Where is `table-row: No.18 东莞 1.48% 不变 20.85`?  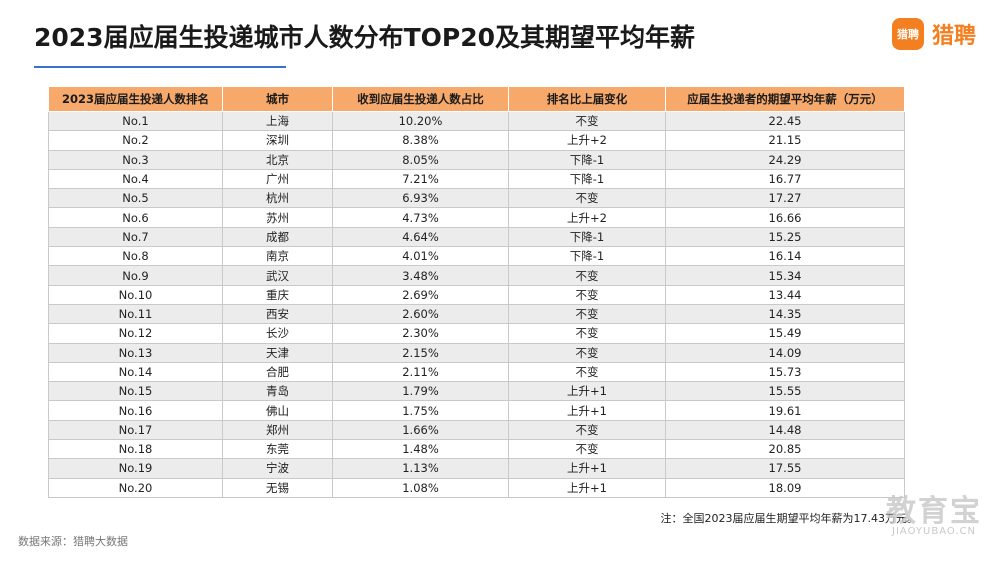
table-row: No.18 东莞 1.48% 不变 20.85 is located at coordinates (476, 449).